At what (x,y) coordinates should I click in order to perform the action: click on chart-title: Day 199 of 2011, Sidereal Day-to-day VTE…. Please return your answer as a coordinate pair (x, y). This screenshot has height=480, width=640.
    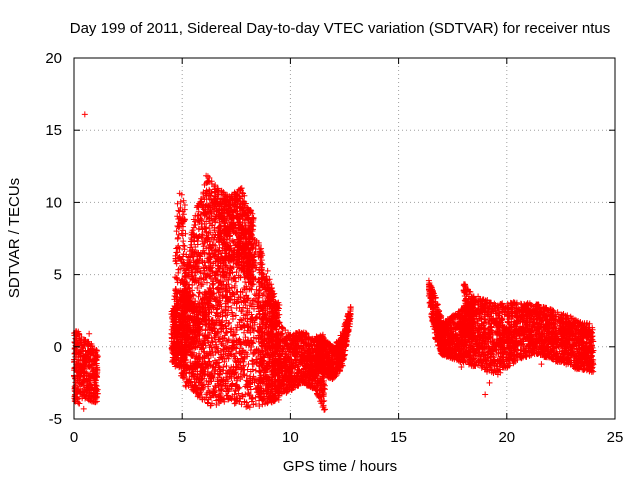
    Looking at the image, I should click on (340, 28).